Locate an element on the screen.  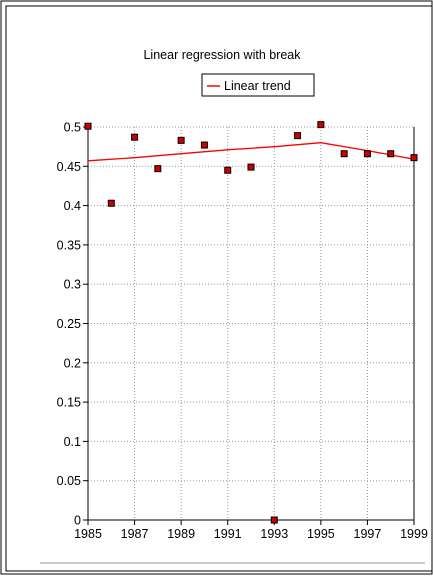
series-line-linear-trend is located at coordinates (251, 152).